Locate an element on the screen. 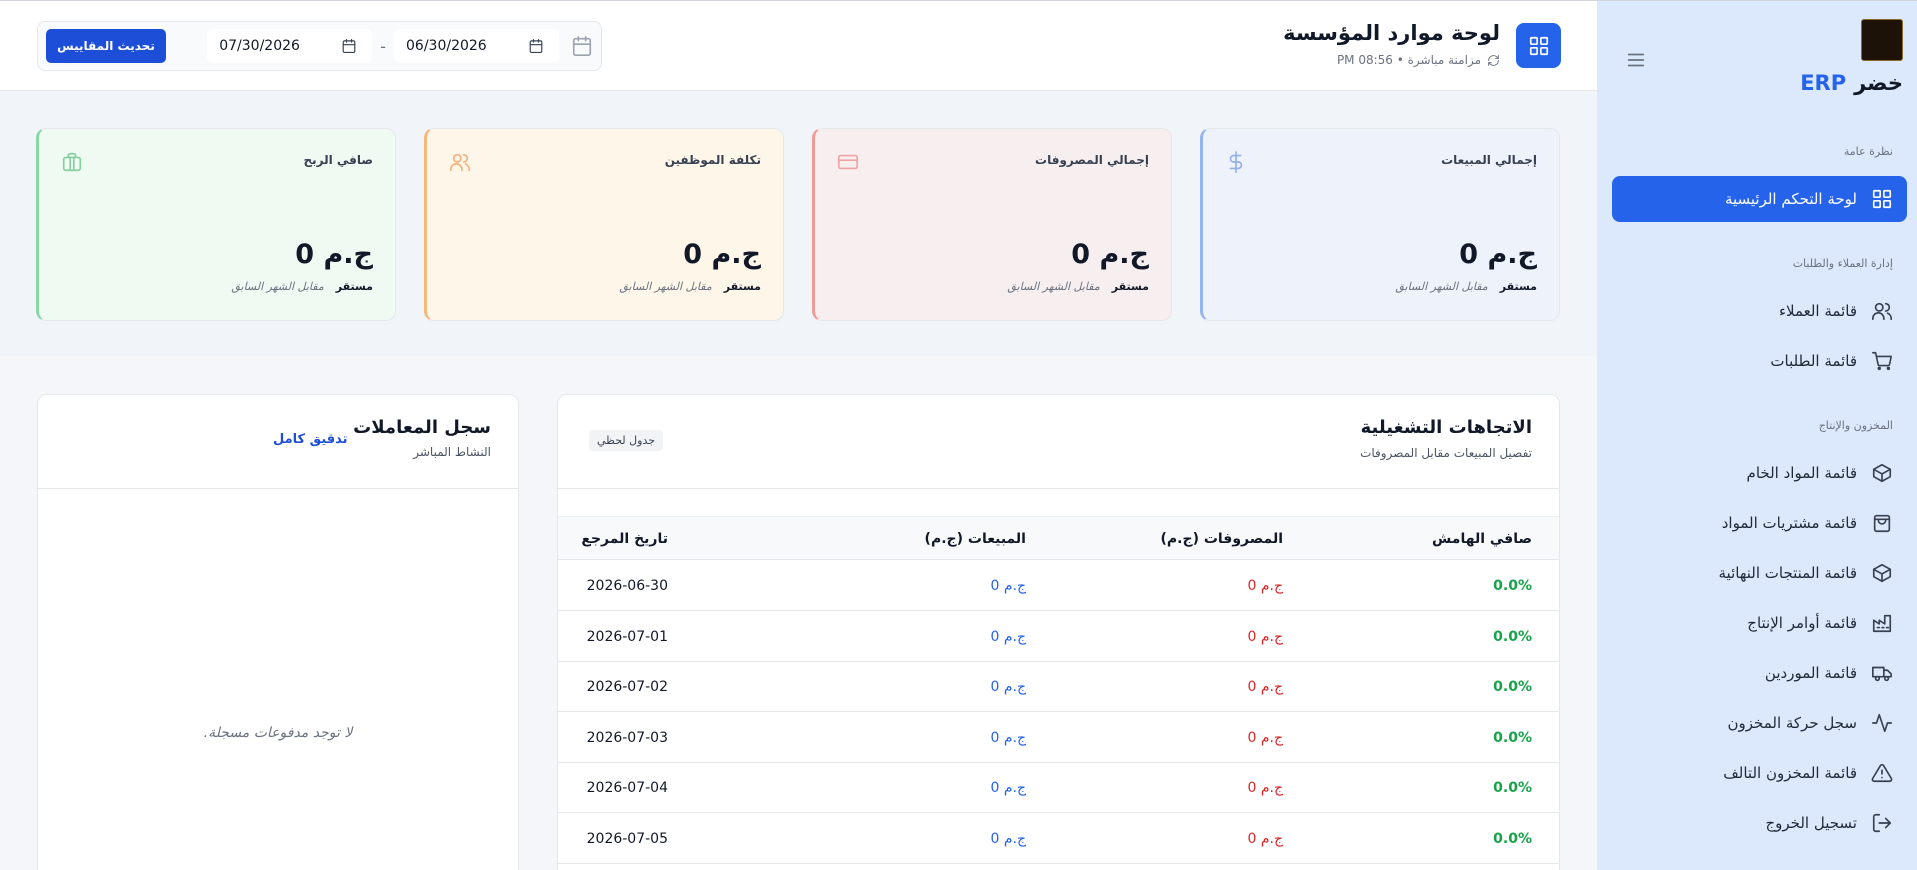 Image resolution: width=1917 pixels, height=870 pixels. logo is located at coordinates (1882, 40).